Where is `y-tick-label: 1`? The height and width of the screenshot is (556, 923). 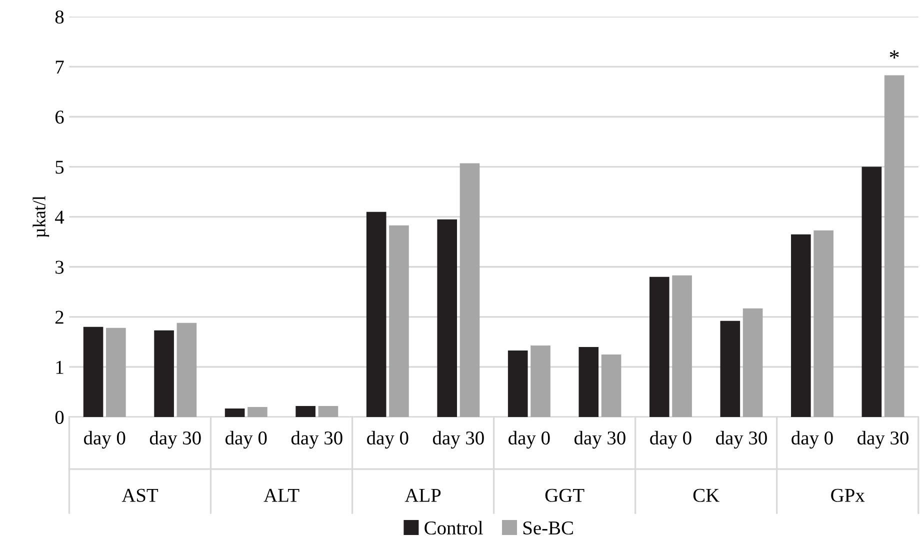
y-tick-label: 1 is located at coordinates (60, 367).